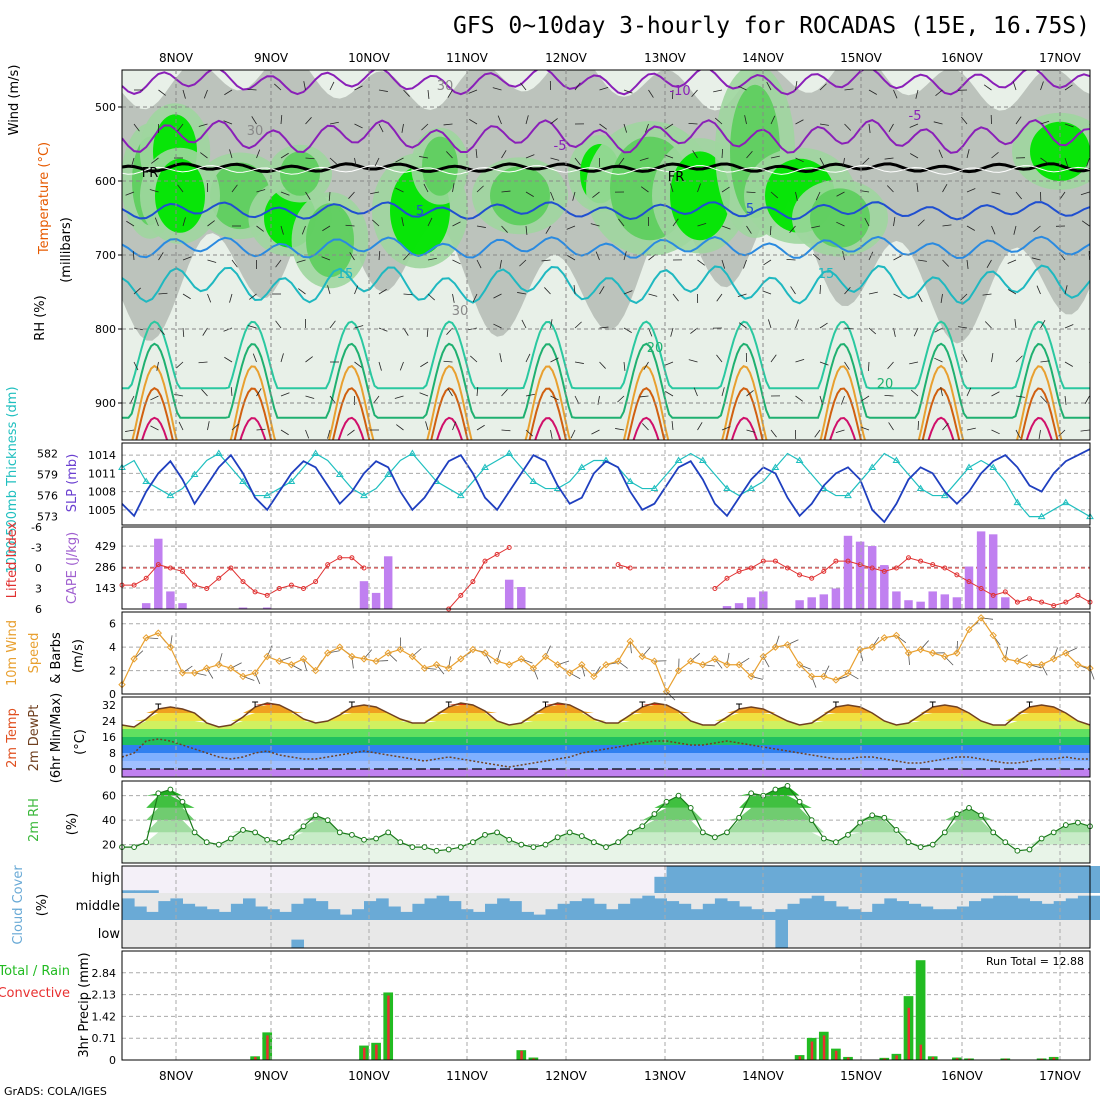 The width and height of the screenshot is (1100, 1100). What do you see at coordinates (98, 906) in the screenshot?
I see `cloud-level-label: middle` at bounding box center [98, 906].